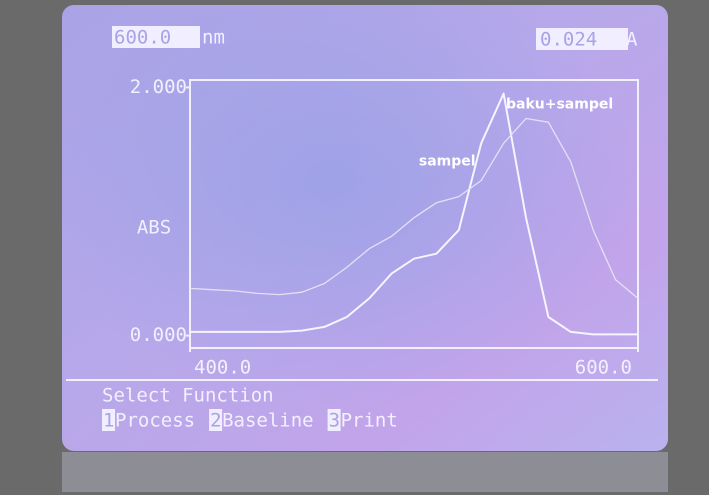 The image size is (709, 495). Describe the element at coordinates (155, 421) in the screenshot. I see `option-label: Process` at that location.